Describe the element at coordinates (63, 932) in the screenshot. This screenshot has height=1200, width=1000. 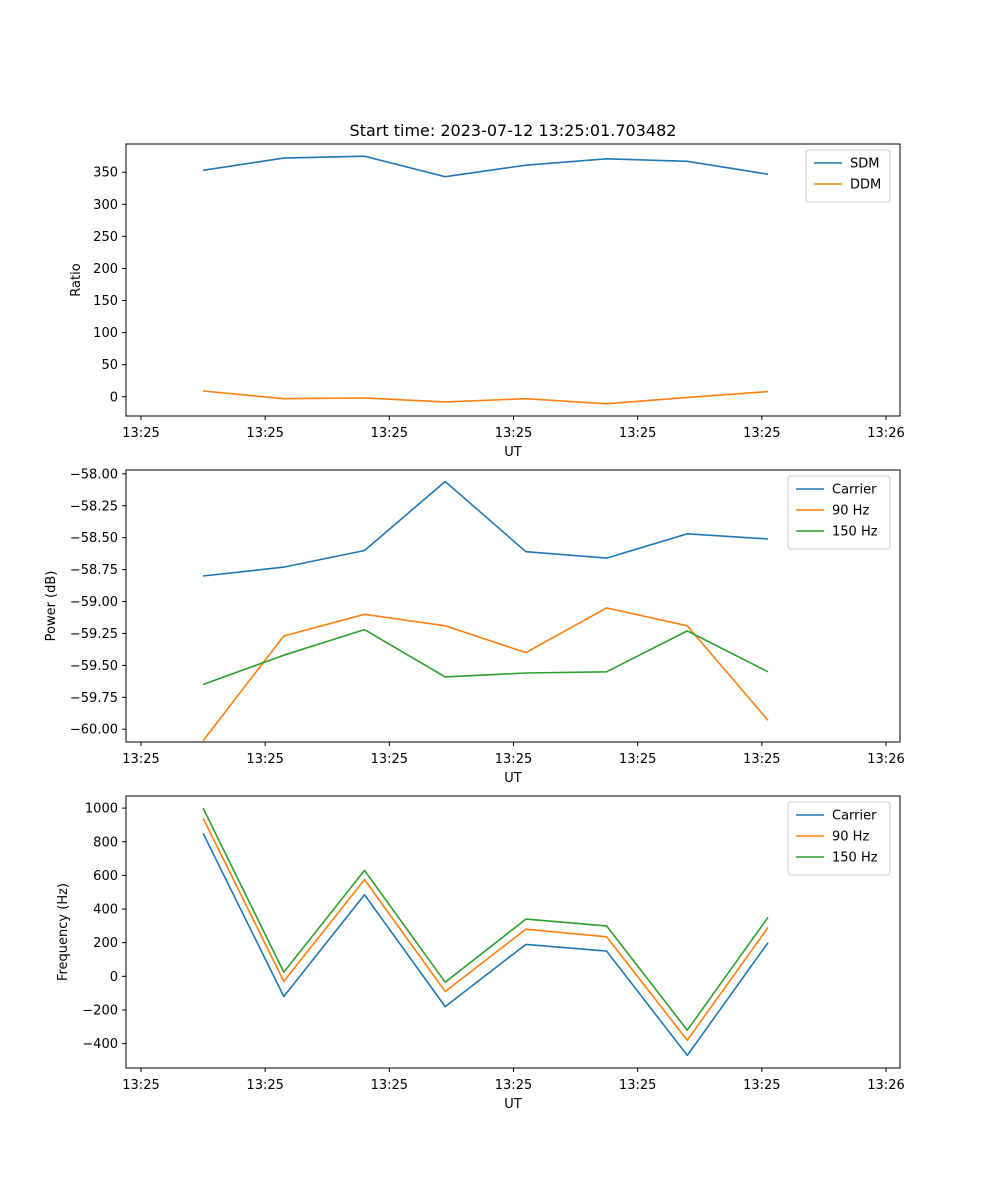
I see `frequency-y-axis-label: Frequency (Hz)` at that location.